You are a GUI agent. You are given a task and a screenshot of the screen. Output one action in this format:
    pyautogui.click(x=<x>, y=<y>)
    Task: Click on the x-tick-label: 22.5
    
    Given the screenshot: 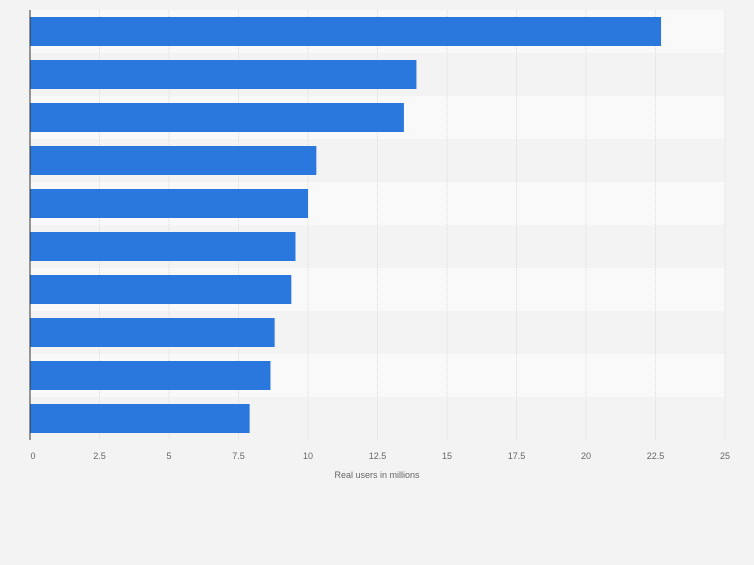 What is the action you would take?
    pyautogui.click(x=656, y=456)
    